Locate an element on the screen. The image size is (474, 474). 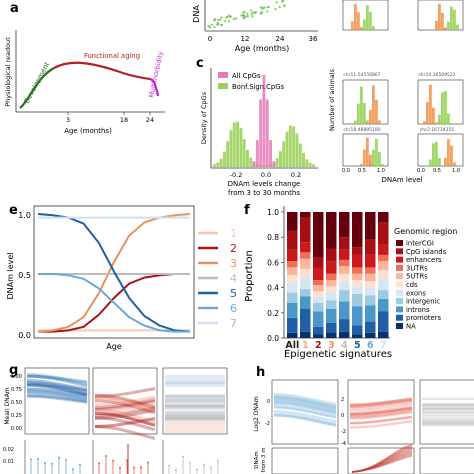
tick-label-d-0: 0.0 is located at coordinates (346, 171).